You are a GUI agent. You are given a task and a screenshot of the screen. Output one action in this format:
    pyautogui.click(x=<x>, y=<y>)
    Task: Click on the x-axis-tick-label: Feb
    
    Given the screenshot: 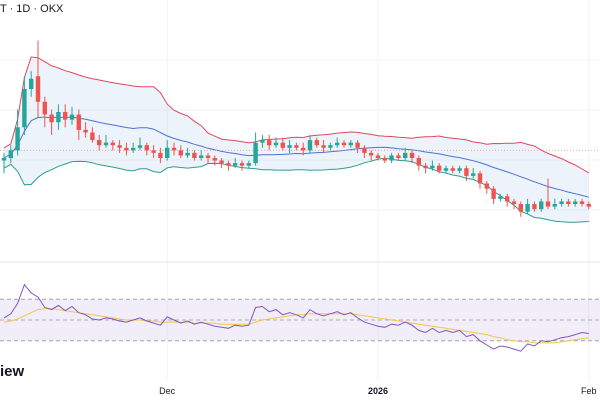 What is the action you would take?
    pyautogui.click(x=589, y=391)
    